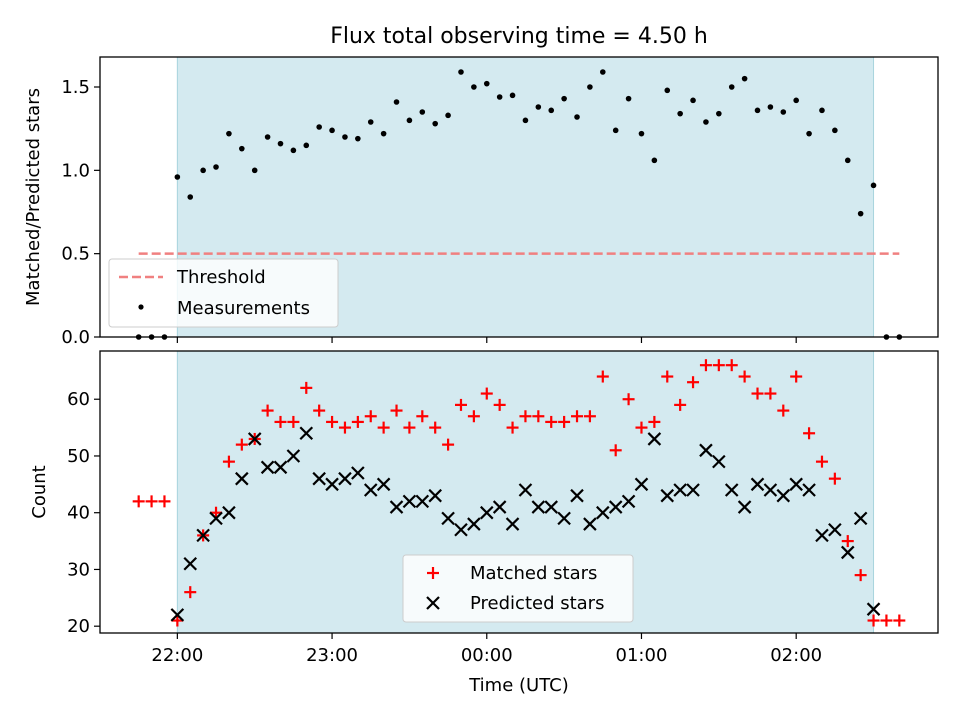  I want to click on top-y-tick-label: 1.0, so click(75, 170).